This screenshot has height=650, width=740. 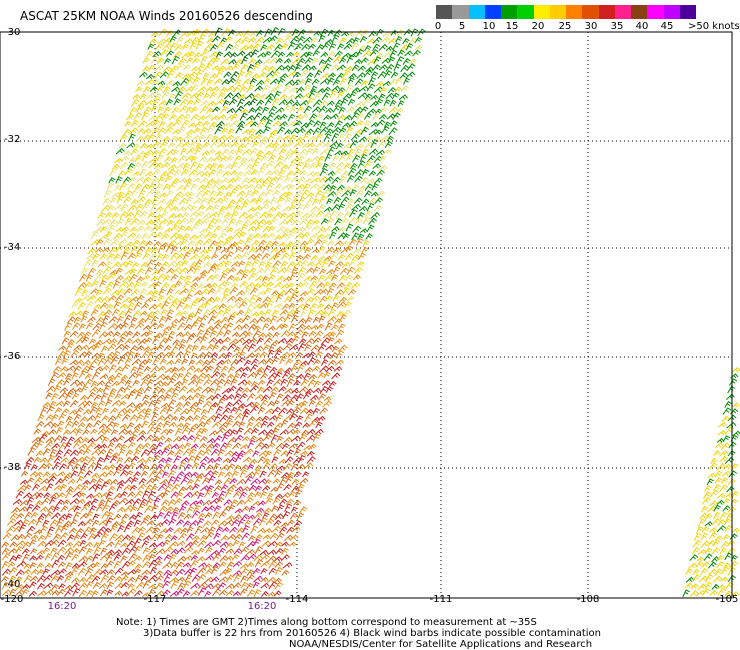 What do you see at coordinates (297, 599) in the screenshot?
I see `lon-label: -114` at bounding box center [297, 599].